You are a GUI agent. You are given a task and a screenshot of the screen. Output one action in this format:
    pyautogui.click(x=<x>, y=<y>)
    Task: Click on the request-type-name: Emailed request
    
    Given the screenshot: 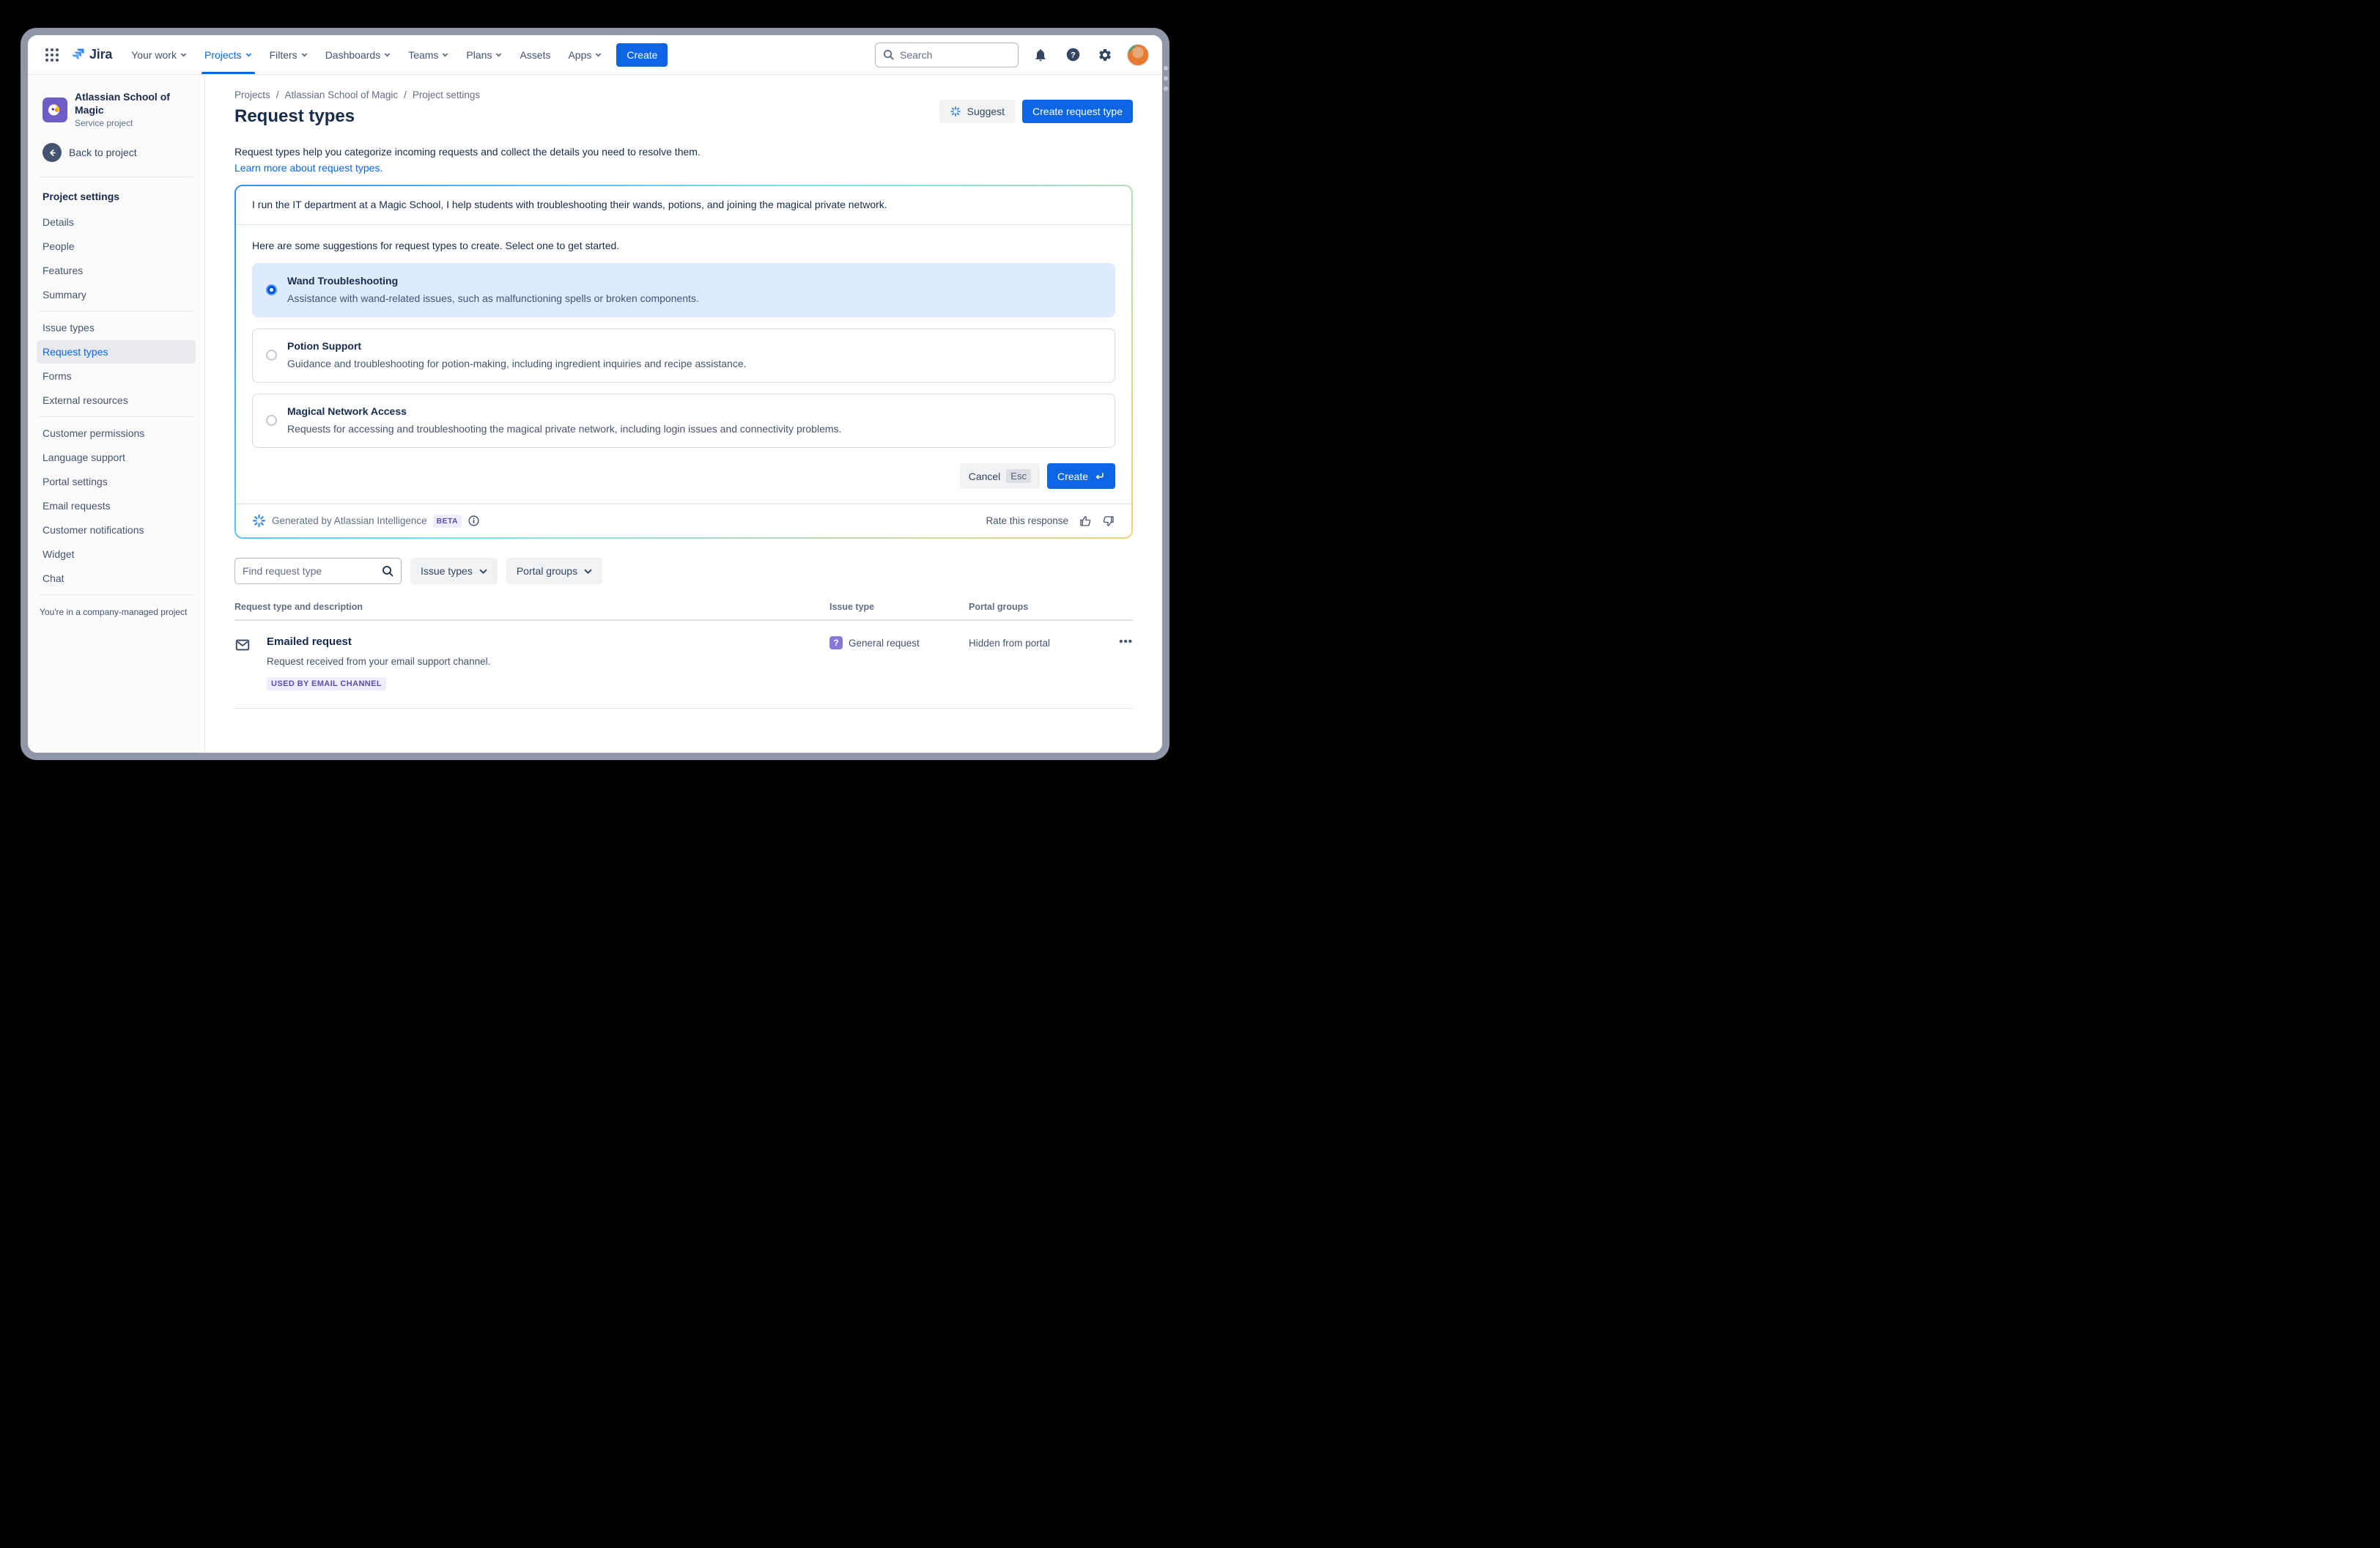 What is the action you would take?
    pyautogui.click(x=309, y=642)
    